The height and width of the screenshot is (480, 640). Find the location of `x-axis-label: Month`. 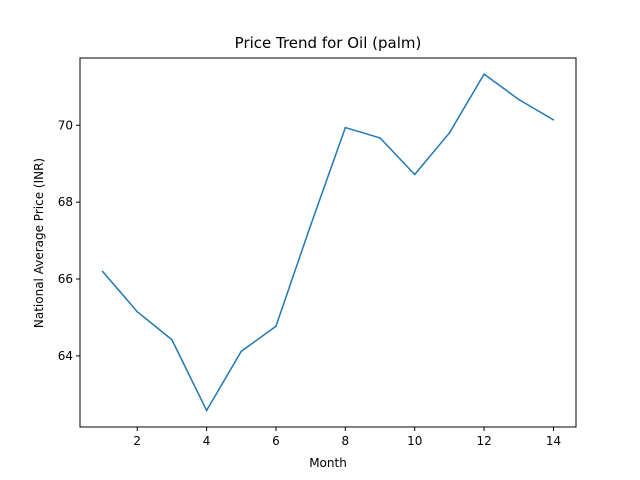

x-axis-label: Month is located at coordinates (328, 463).